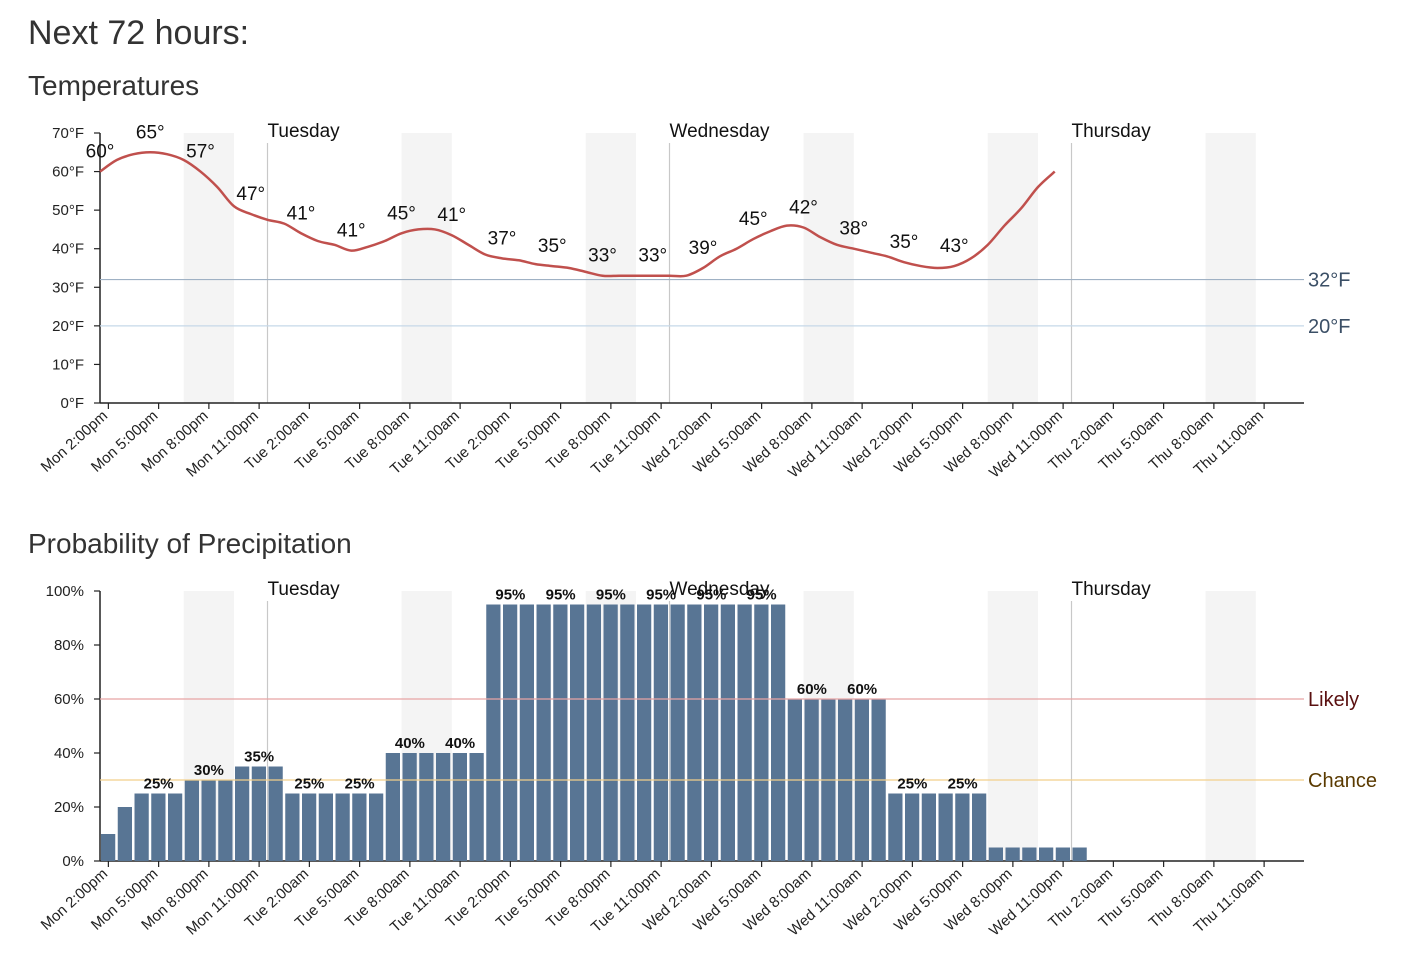  I want to click on y-tick-label: 70°F, so click(68, 133).